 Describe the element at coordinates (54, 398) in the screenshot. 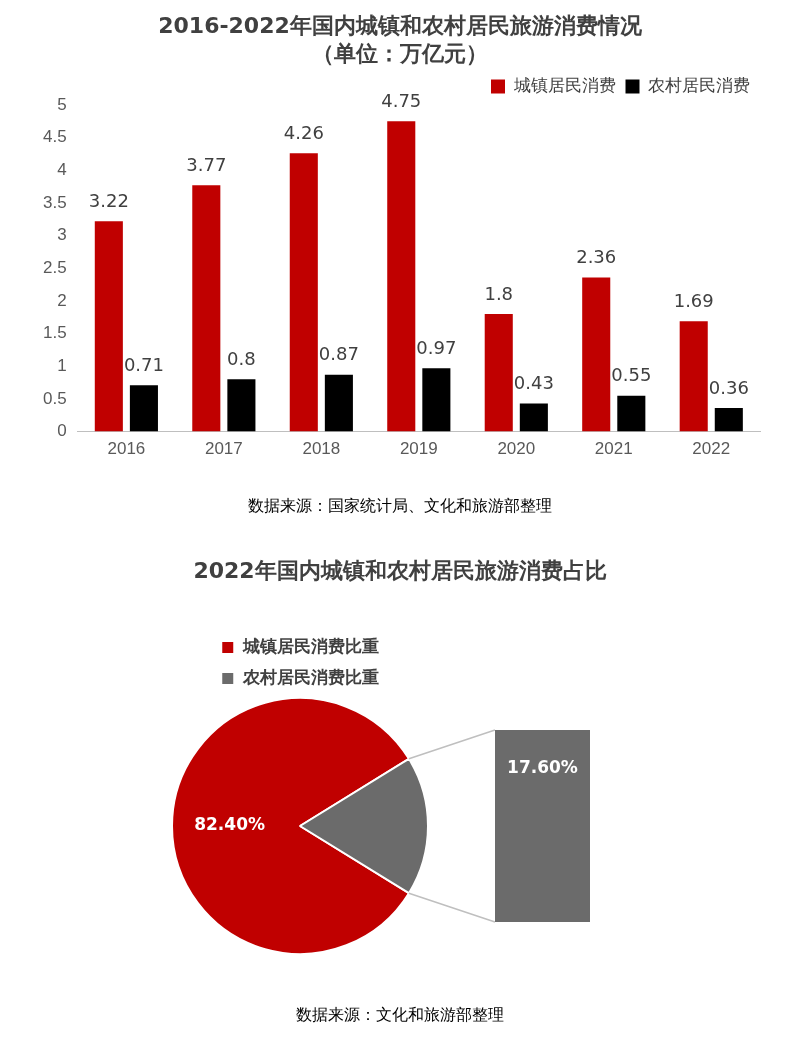

I see `y-tick-label: 0.5` at that location.